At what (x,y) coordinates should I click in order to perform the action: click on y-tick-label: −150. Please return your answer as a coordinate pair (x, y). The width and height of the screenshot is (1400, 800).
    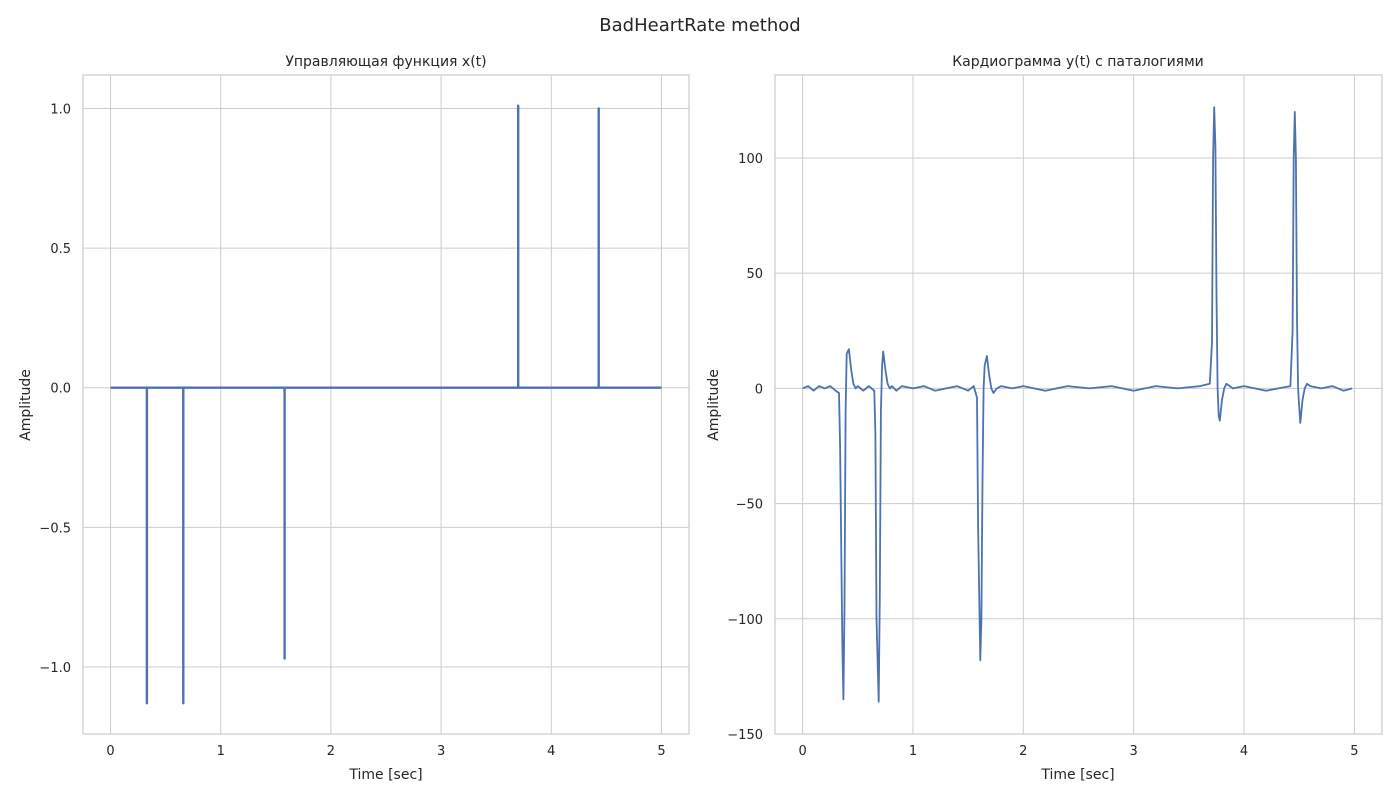
    Looking at the image, I should click on (745, 735).